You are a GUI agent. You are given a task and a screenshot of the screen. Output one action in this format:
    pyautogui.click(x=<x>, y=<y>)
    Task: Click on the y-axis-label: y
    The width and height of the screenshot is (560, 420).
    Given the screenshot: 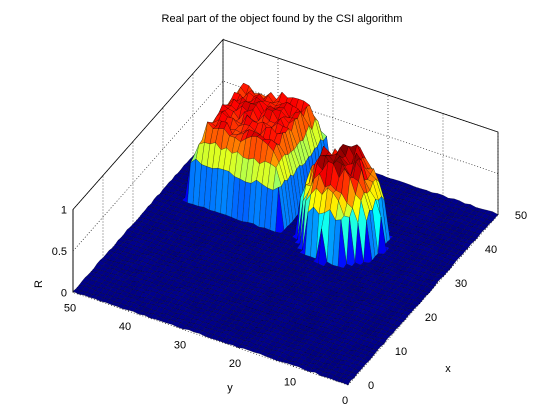 What is the action you would take?
    pyautogui.click(x=230, y=388)
    